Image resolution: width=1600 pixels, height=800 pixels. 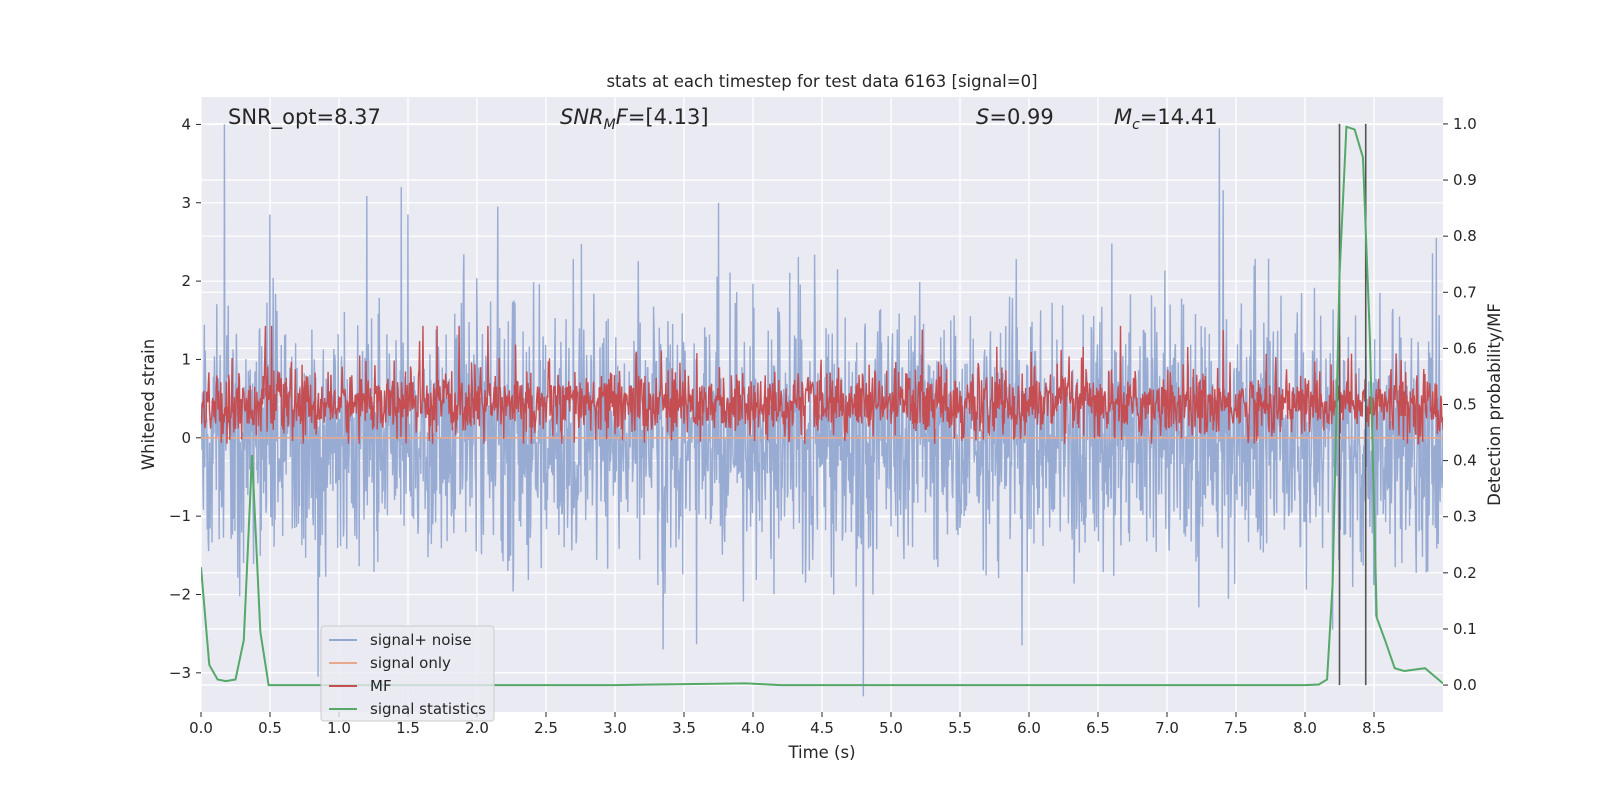 What do you see at coordinates (1465, 573) in the screenshot?
I see `right-tick-label: 0.2` at bounding box center [1465, 573].